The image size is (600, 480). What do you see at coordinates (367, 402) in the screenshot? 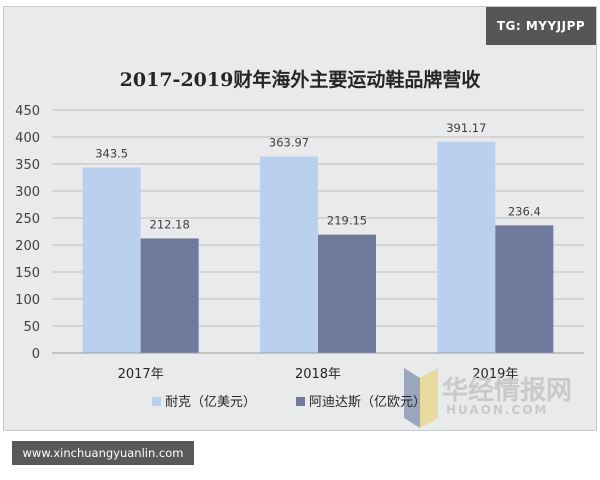
I see `legend-label-adidas: 阿迪达斯（亿欧元）` at bounding box center [367, 402].